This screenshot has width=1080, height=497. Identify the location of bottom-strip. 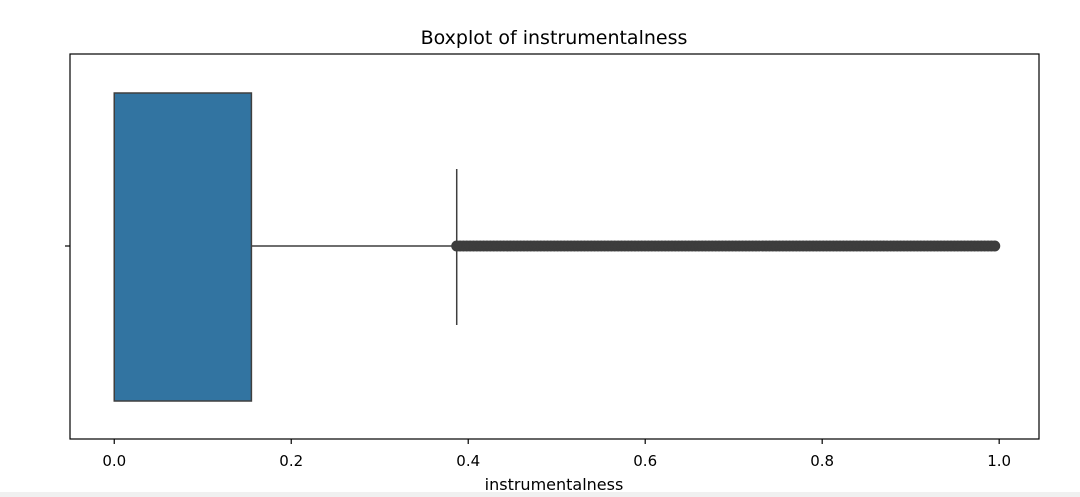
(540, 494).